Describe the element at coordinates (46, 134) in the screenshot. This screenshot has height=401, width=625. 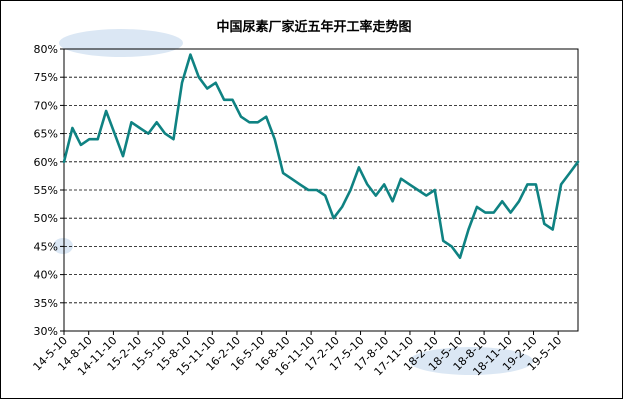
I see `y-tick-label: 65%` at that location.